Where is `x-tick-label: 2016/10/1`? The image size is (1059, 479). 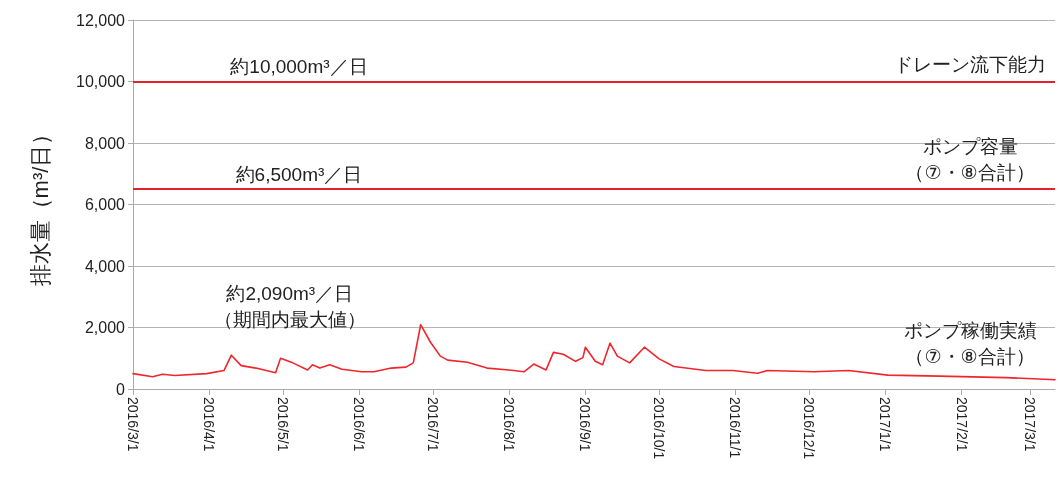
x-tick-label: 2016/10/1 is located at coordinates (659, 428).